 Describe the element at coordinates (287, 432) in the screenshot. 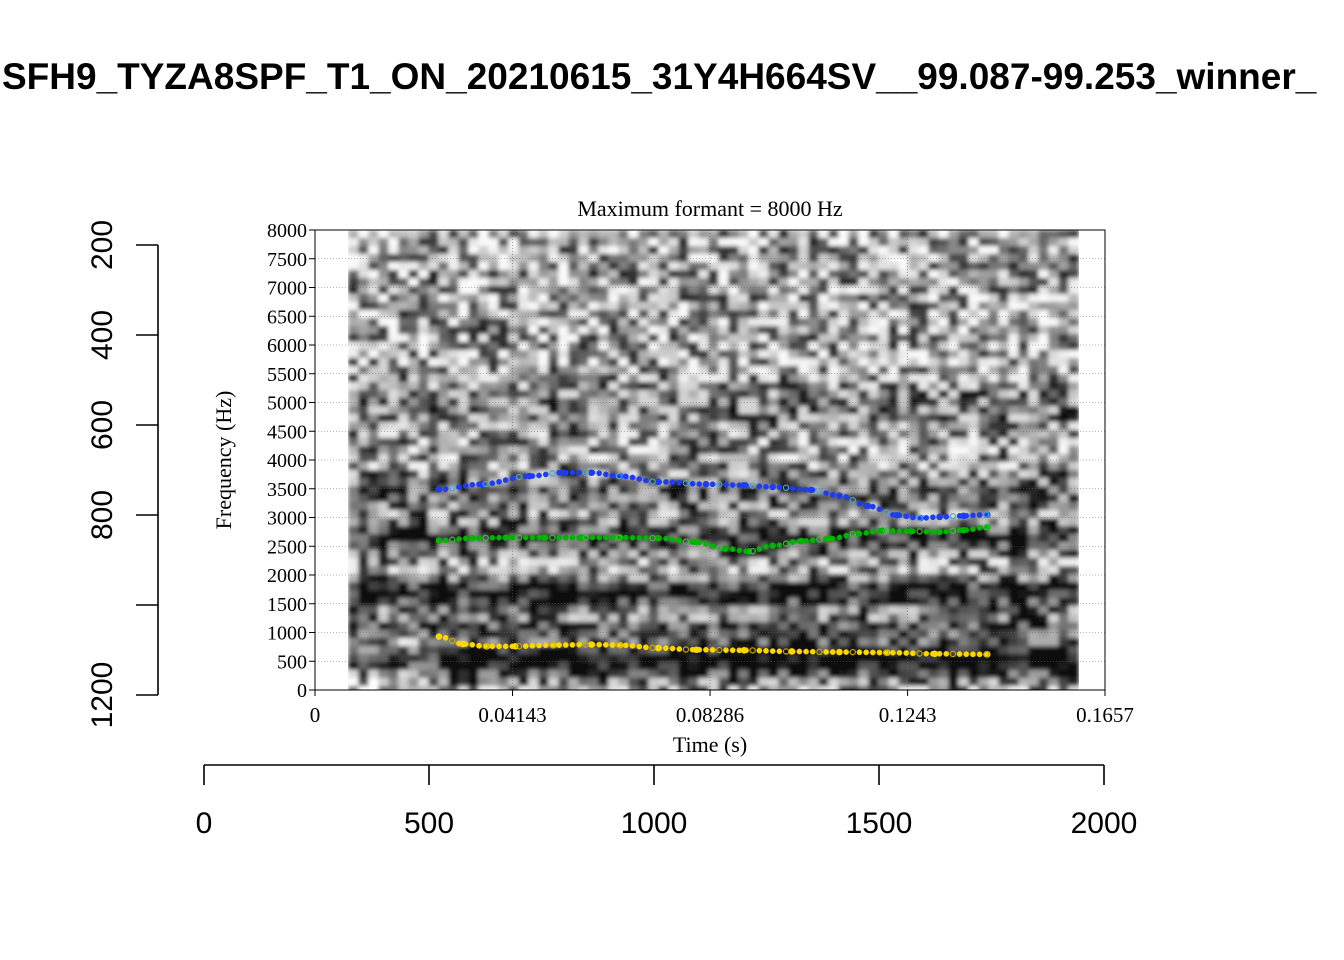

I see `y-tick-label: 4500` at that location.